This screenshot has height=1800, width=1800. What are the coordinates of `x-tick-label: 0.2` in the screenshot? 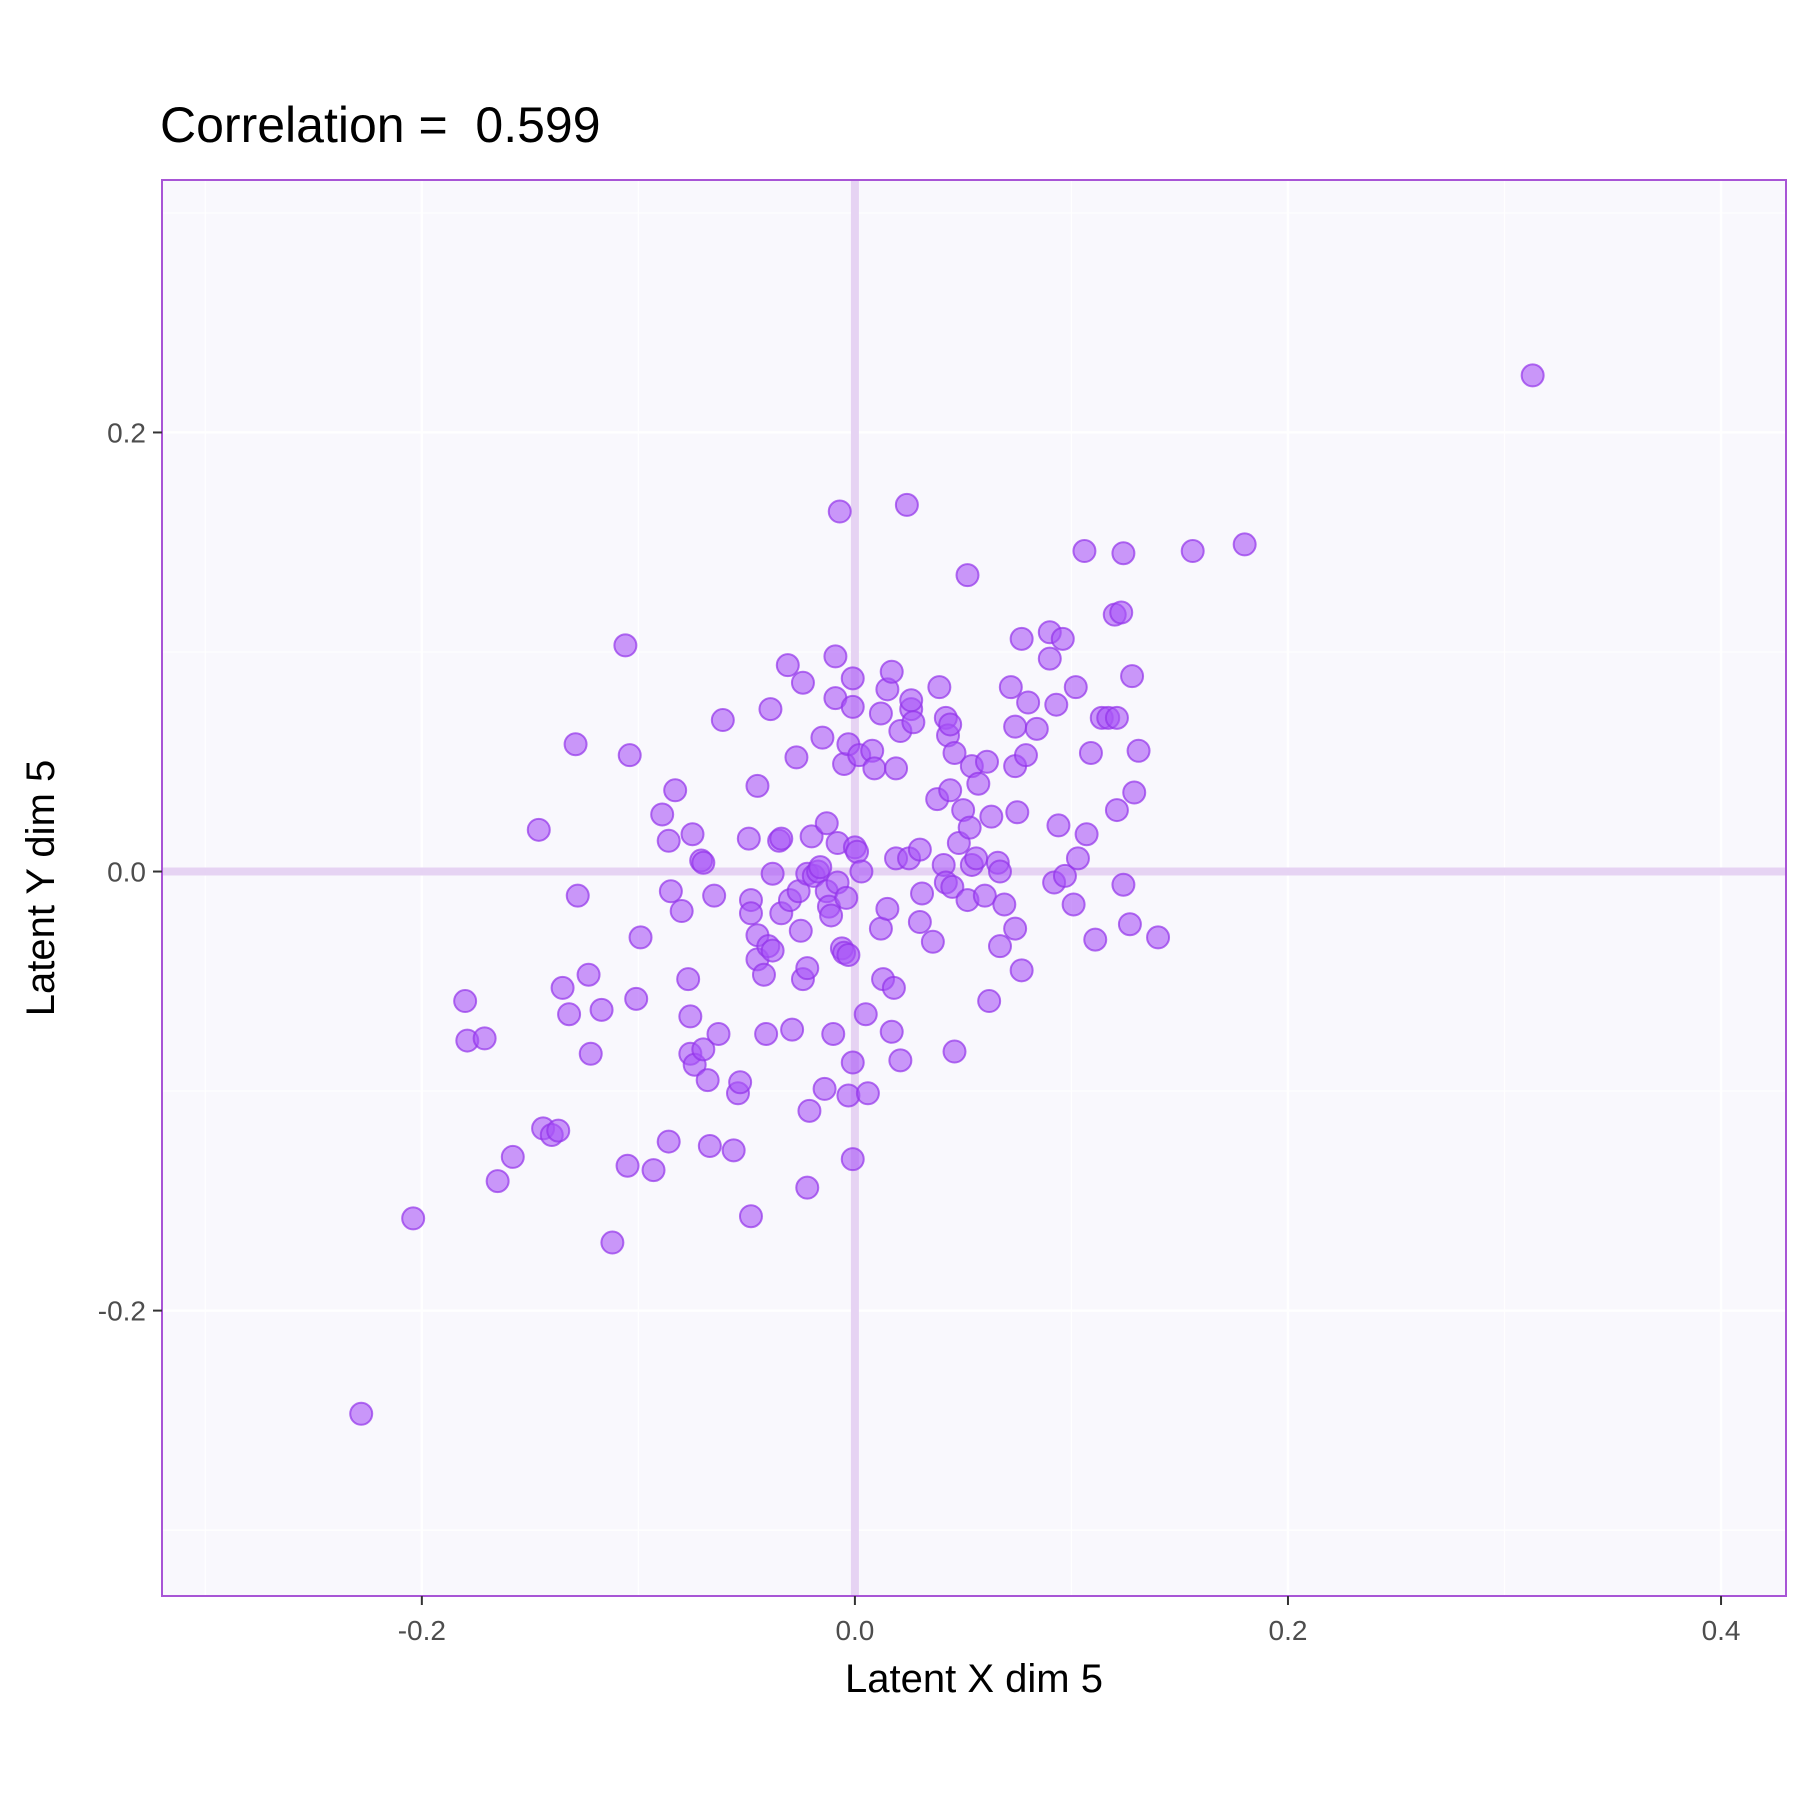 It's located at (1288, 1630).